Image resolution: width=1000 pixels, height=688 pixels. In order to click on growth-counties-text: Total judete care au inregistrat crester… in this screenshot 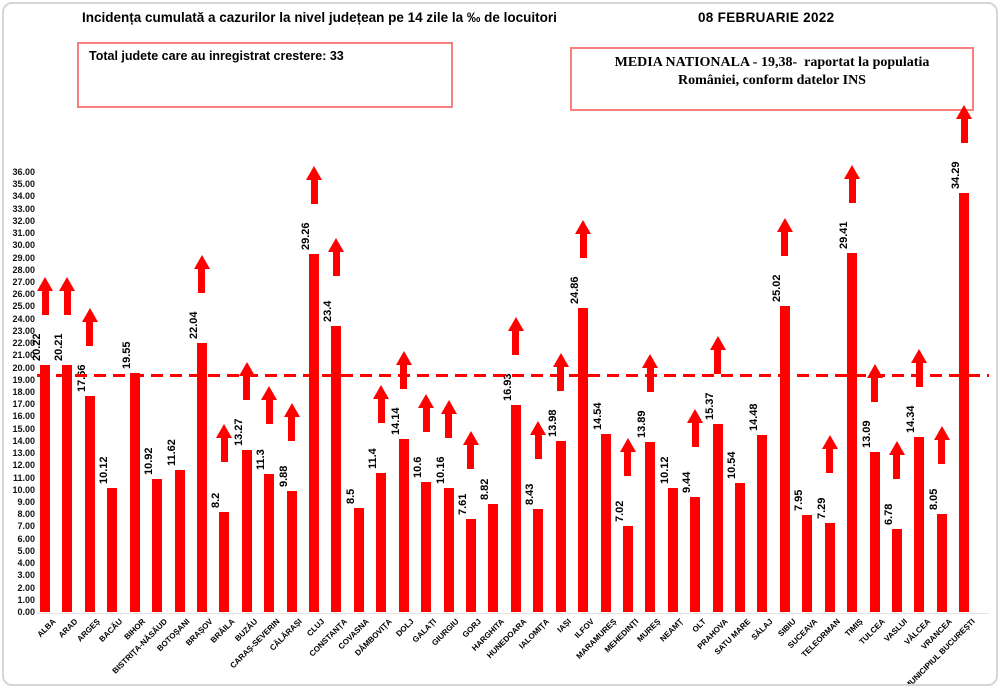, I will do `click(216, 56)`.